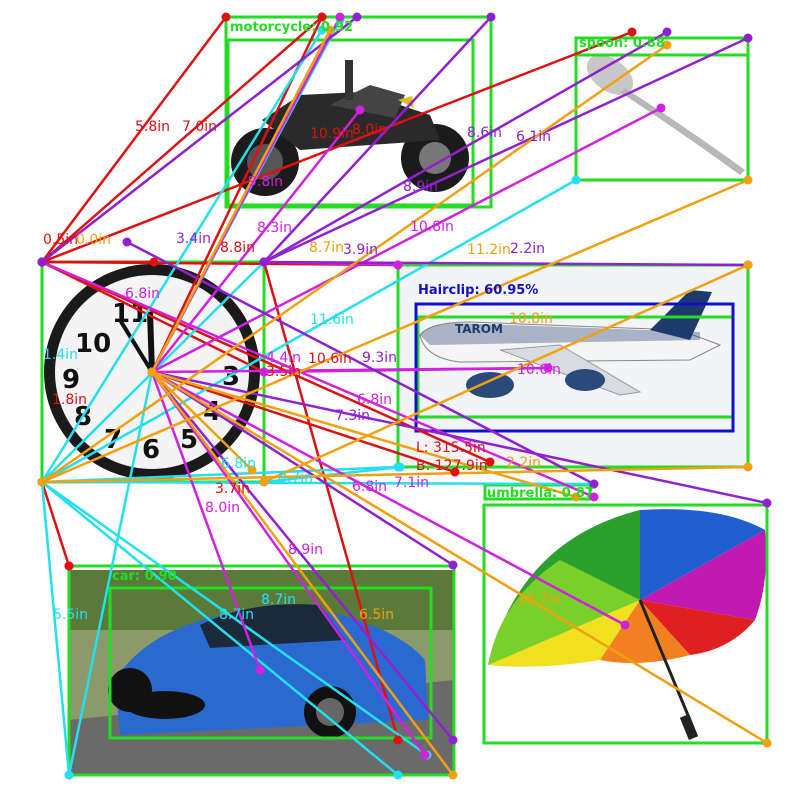 The width and height of the screenshot is (800, 800). Describe the element at coordinates (539, 600) in the screenshot. I see `measurement-label: 10.7in` at that location.